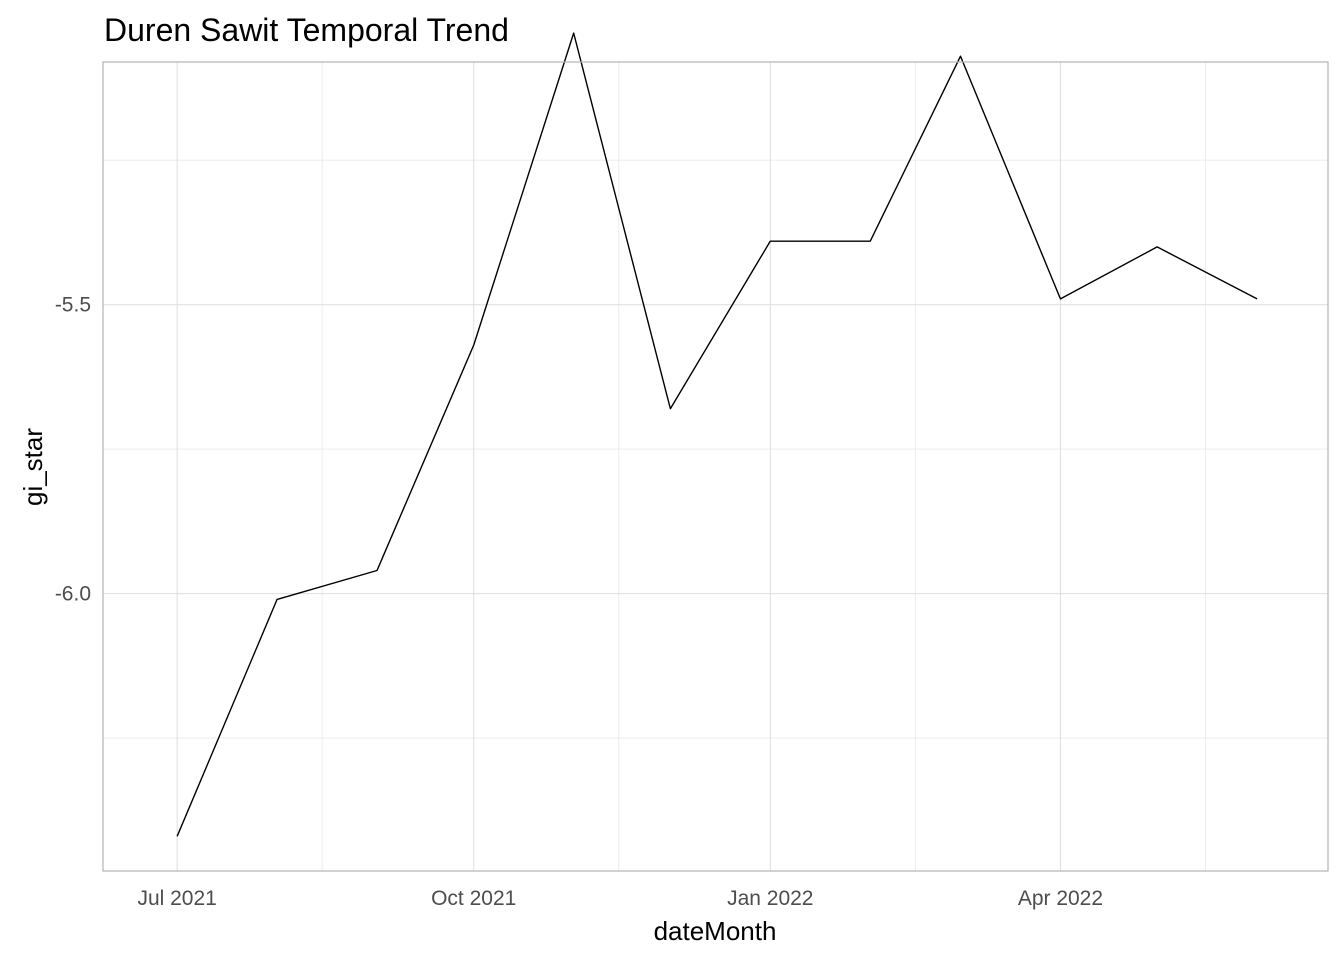 Image resolution: width=1344 pixels, height=960 pixels. Describe the element at coordinates (33, 467) in the screenshot. I see `y-axis-title: gi_star` at that location.